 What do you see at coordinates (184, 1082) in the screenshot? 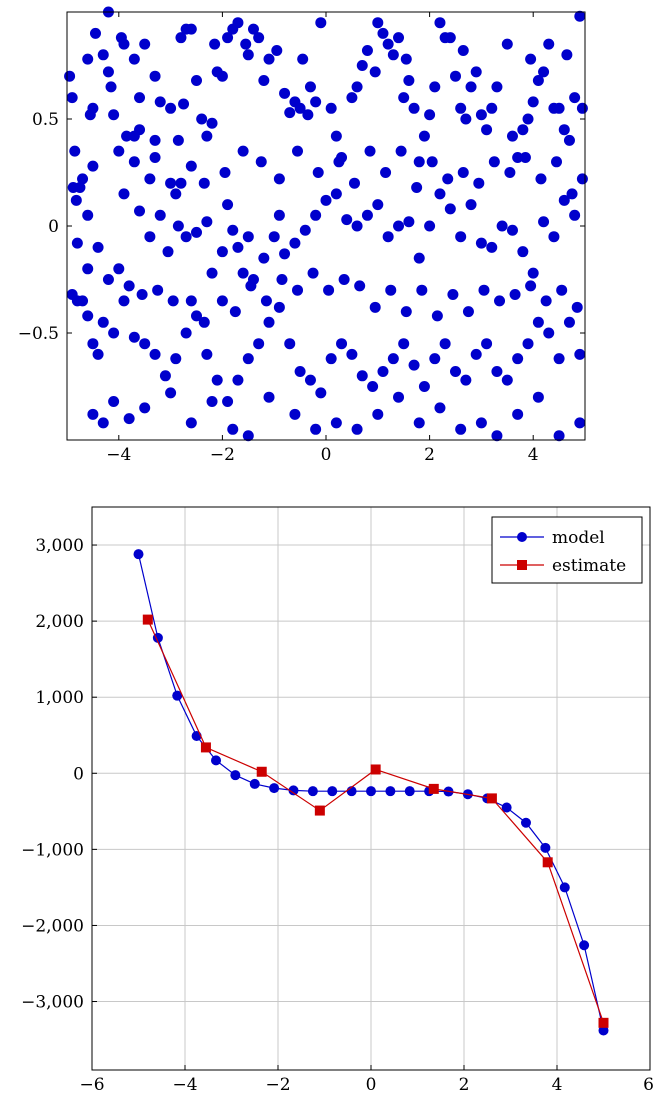
I see `x-tick-label: −4` at bounding box center [184, 1082].